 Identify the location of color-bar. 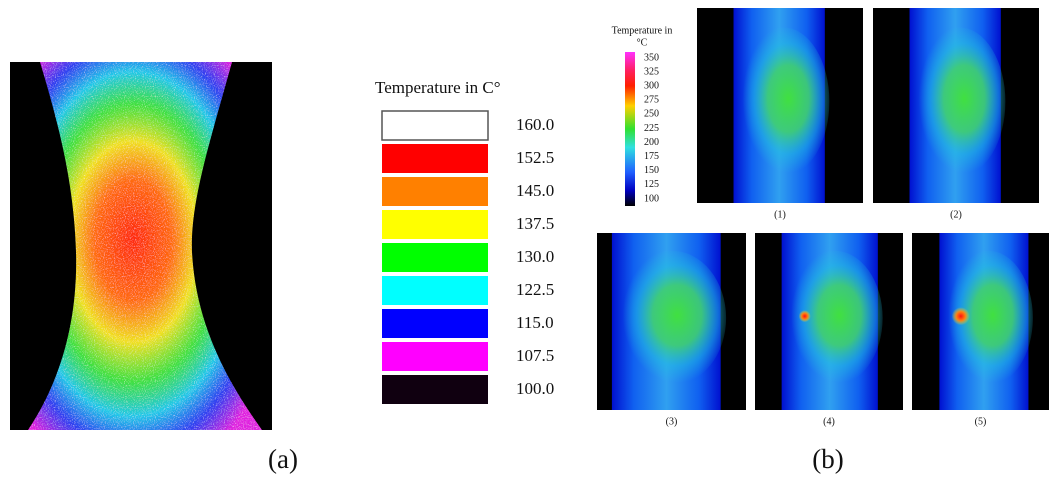
(630, 129).